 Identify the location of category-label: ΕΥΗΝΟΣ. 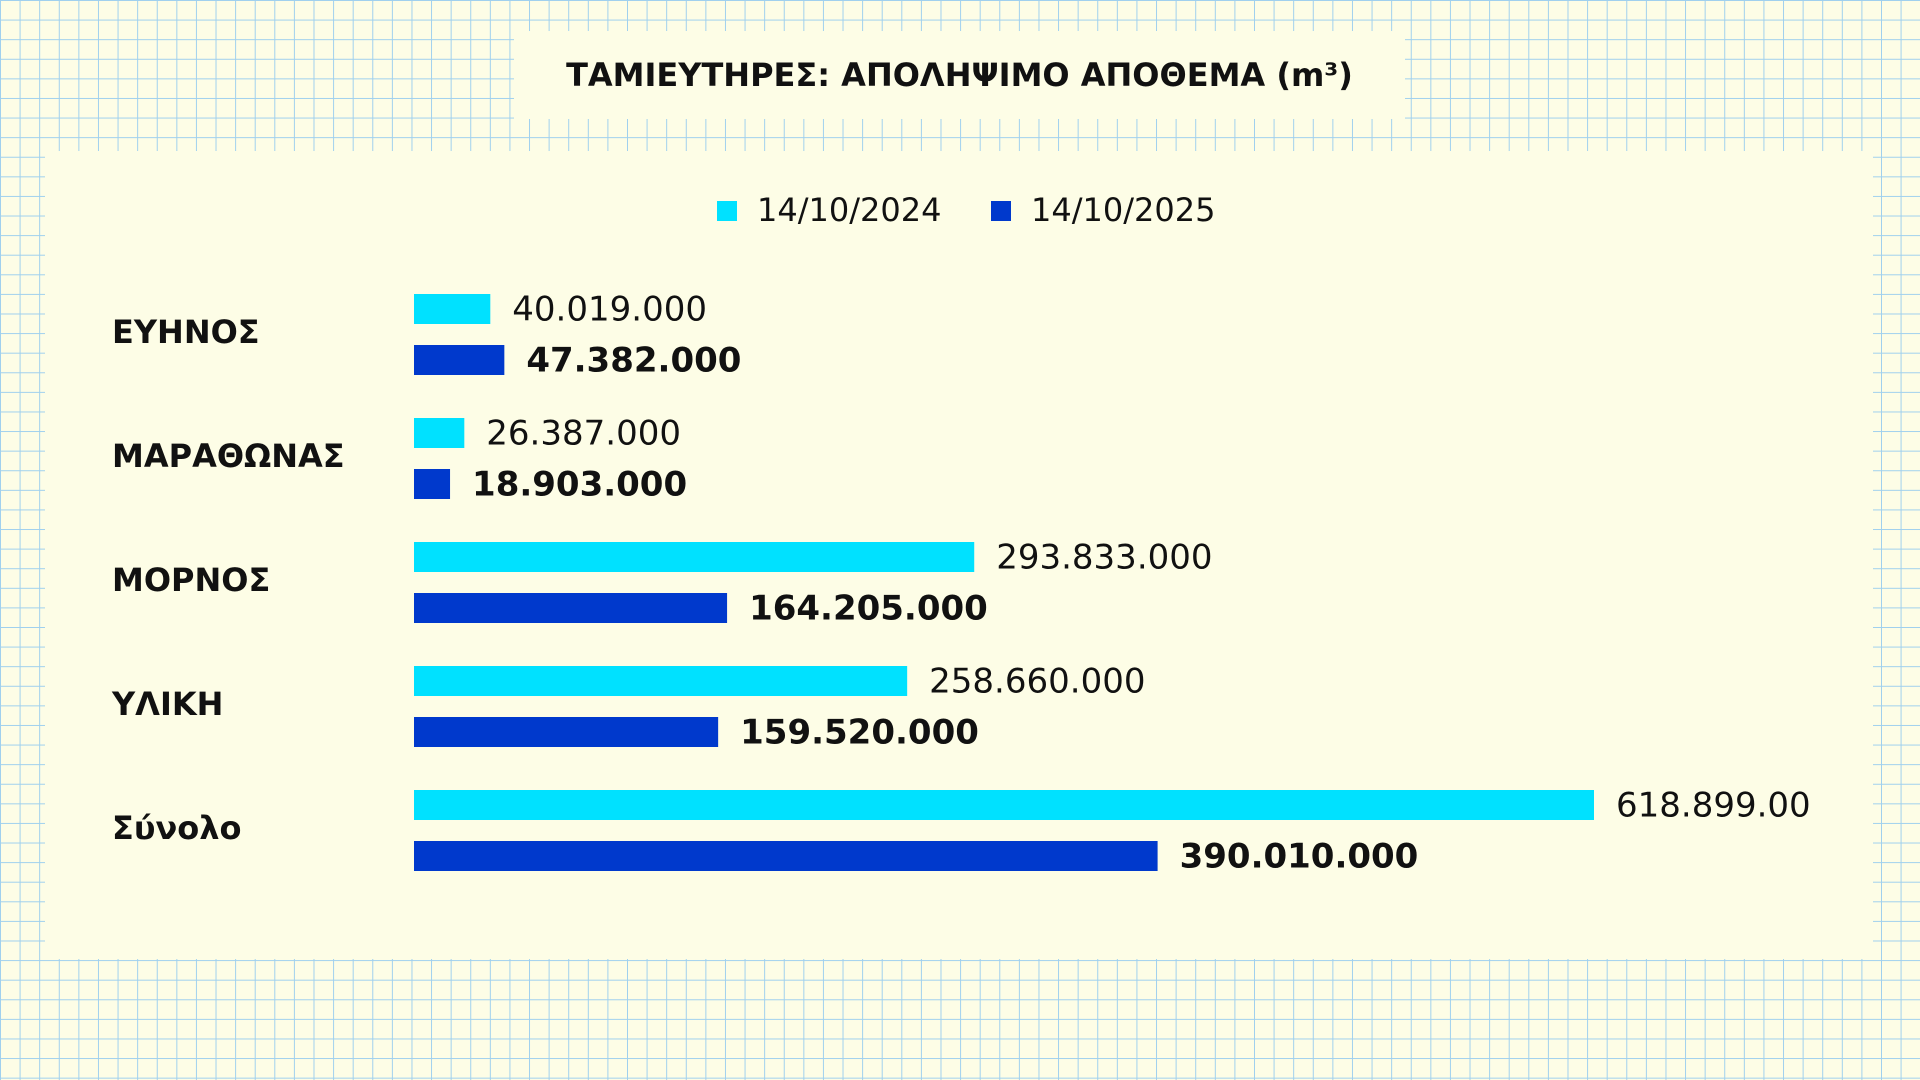
(186, 332).